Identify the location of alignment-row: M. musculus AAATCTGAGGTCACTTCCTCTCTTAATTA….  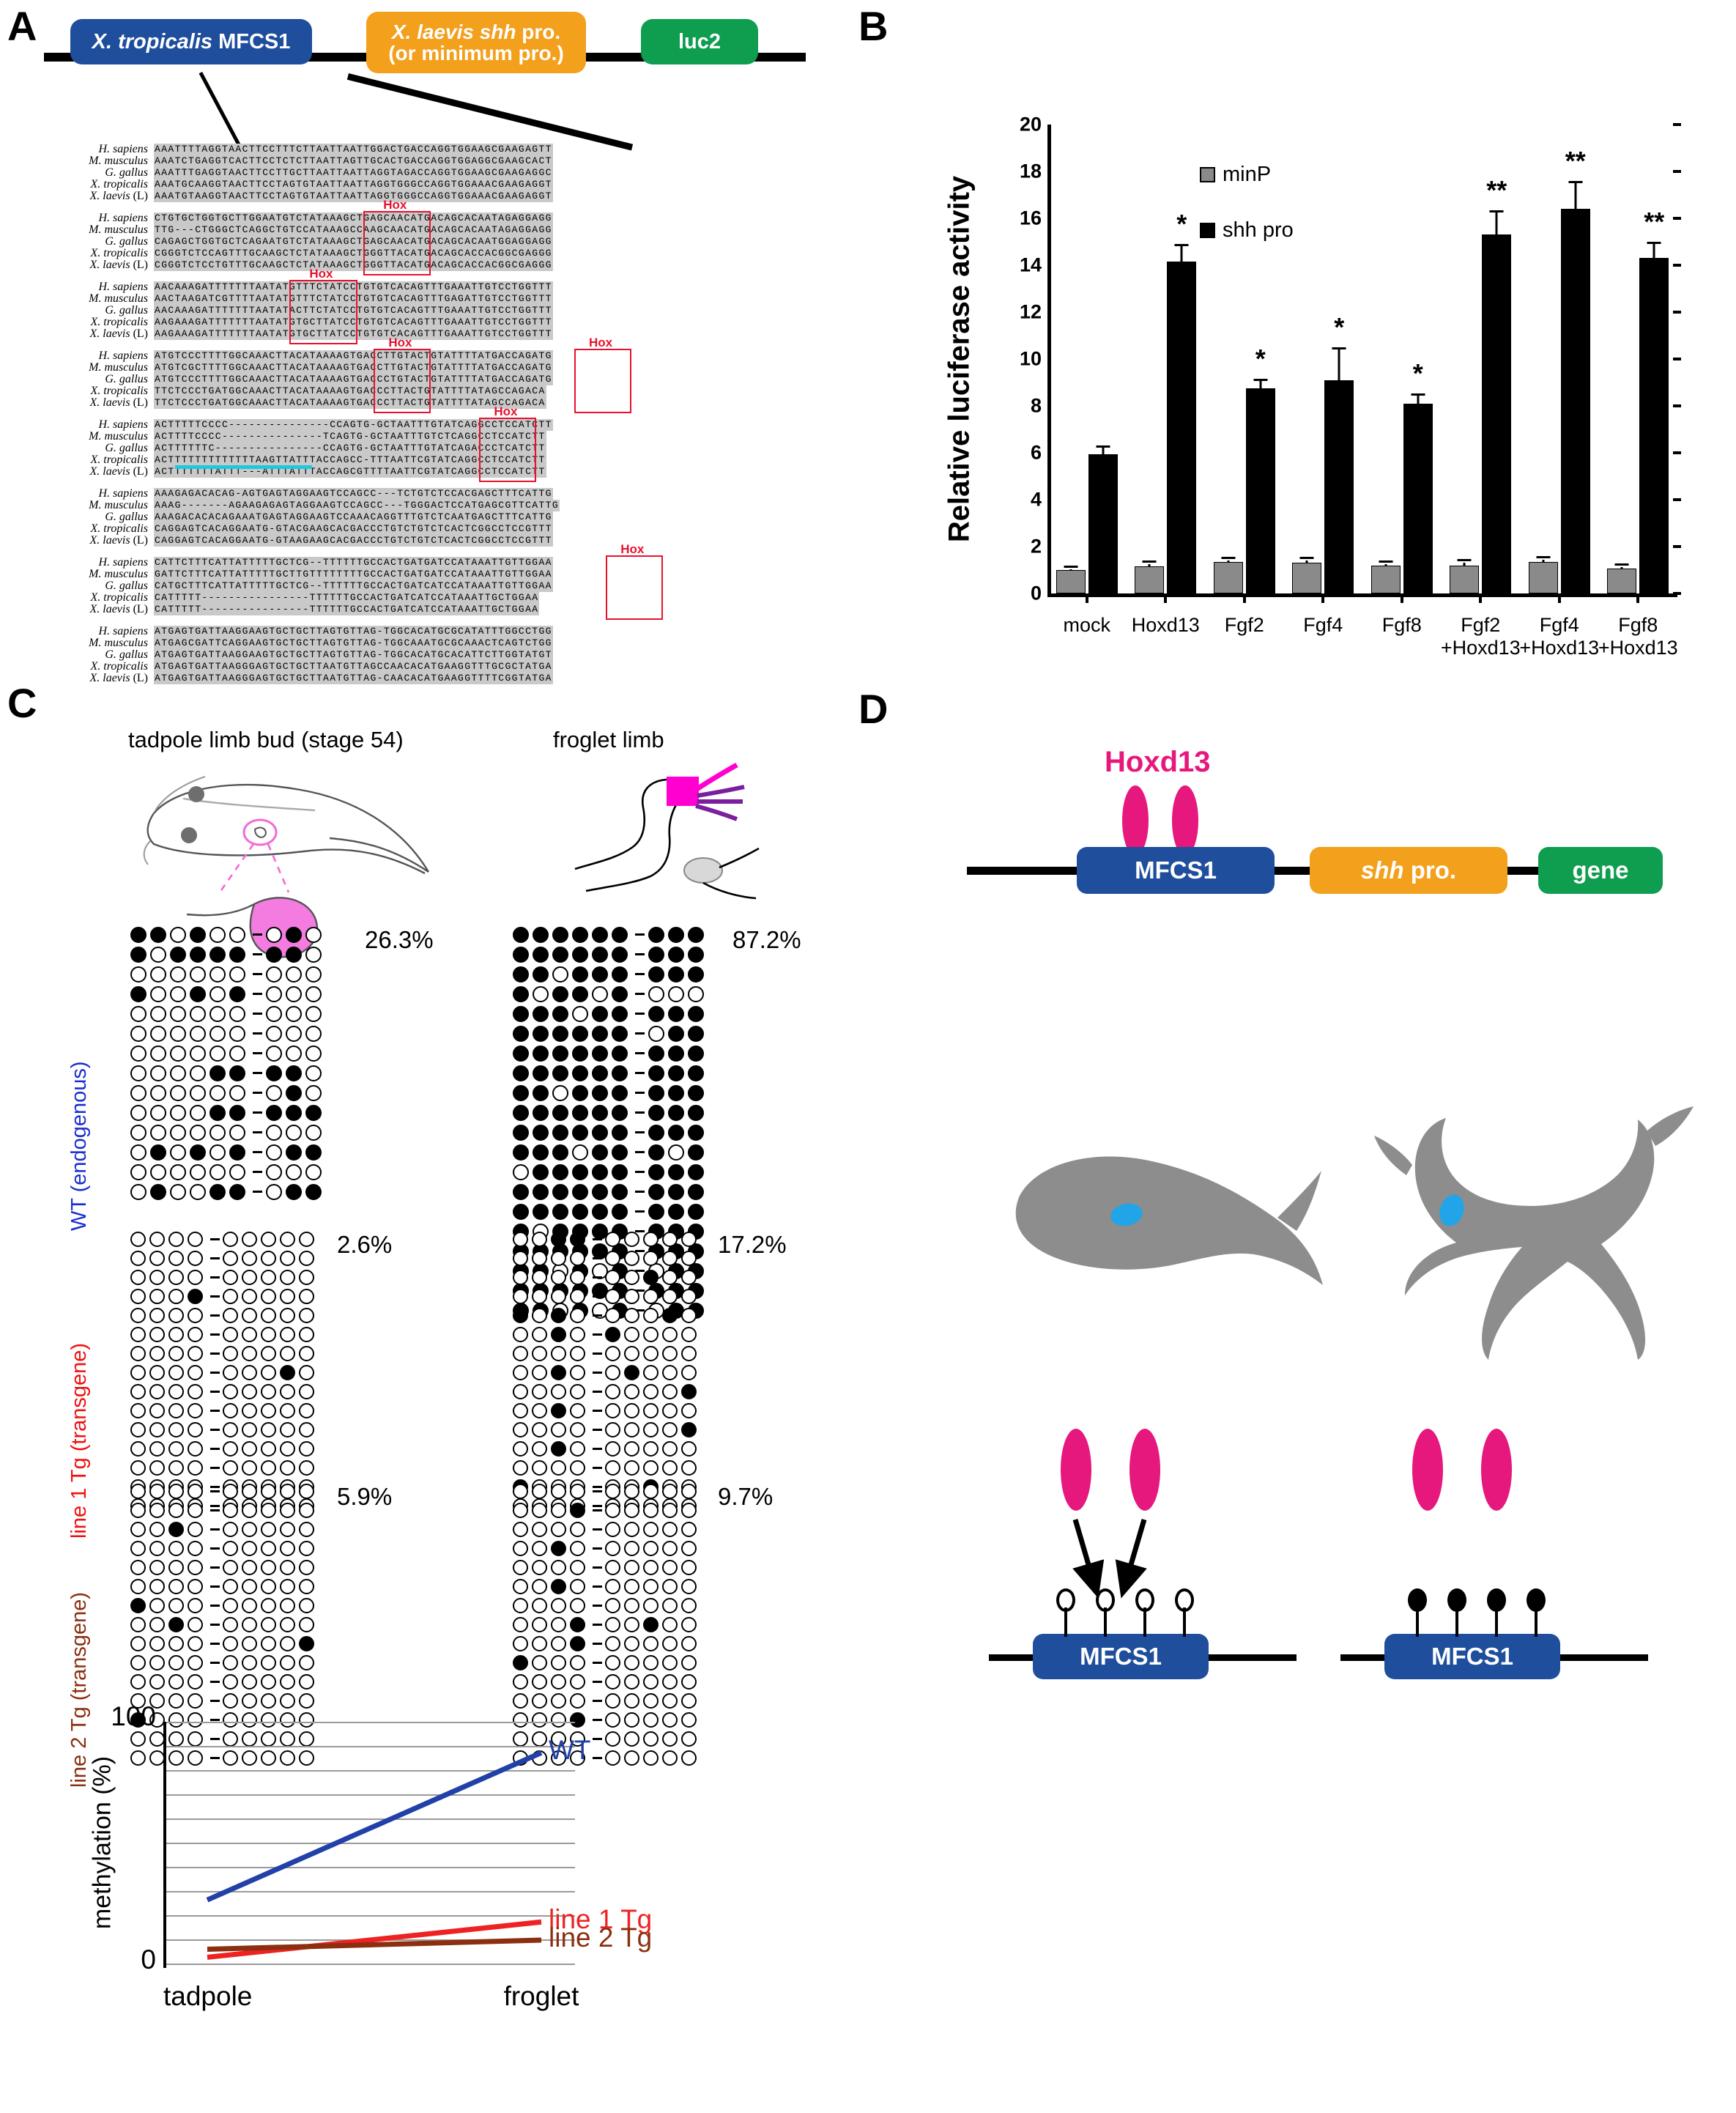
(428, 161).